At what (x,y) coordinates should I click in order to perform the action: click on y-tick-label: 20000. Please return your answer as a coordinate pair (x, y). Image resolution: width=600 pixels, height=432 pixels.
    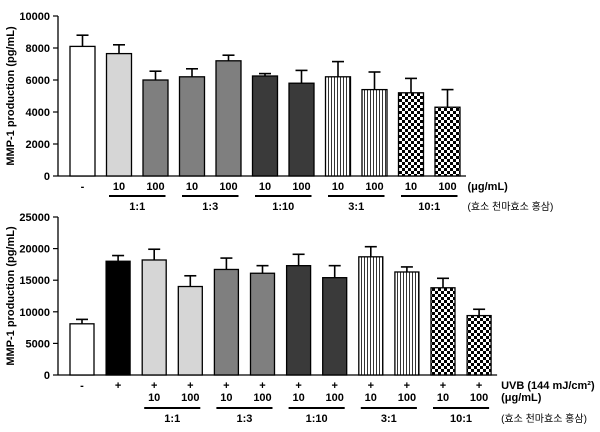
    Looking at the image, I should click on (34, 250).